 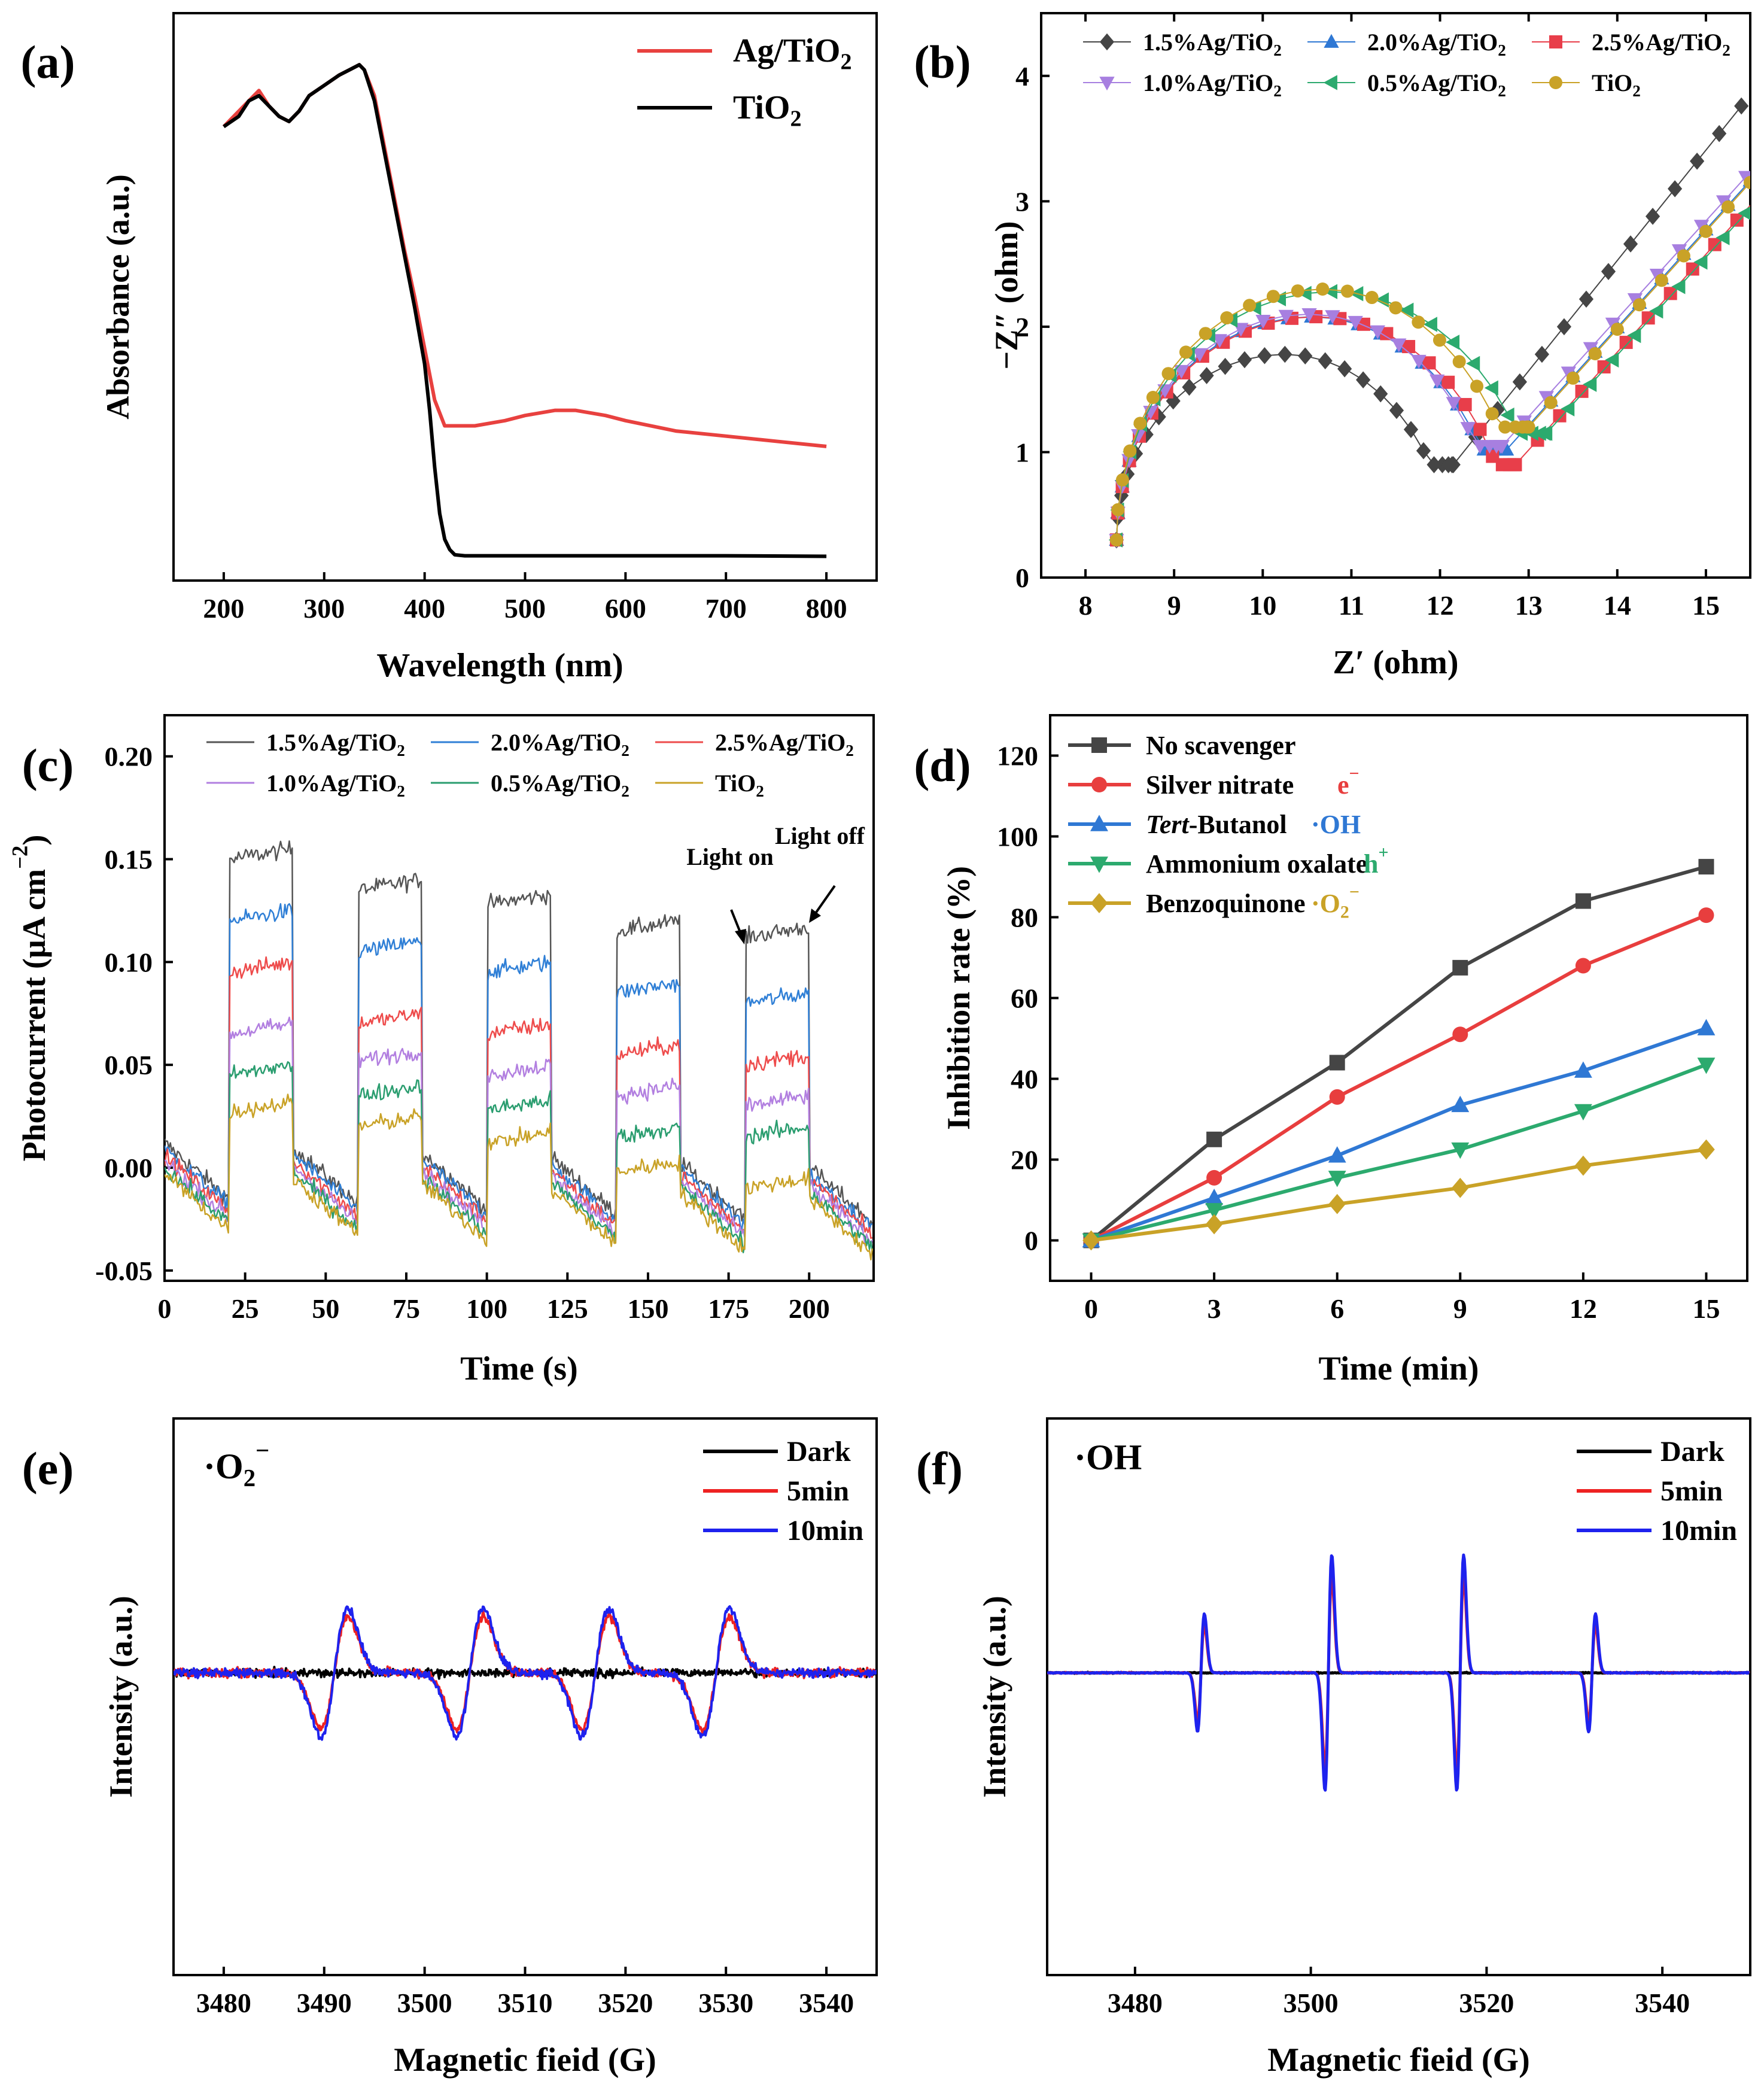 I want to click on panel-a-label: (a), so click(x=48, y=62).